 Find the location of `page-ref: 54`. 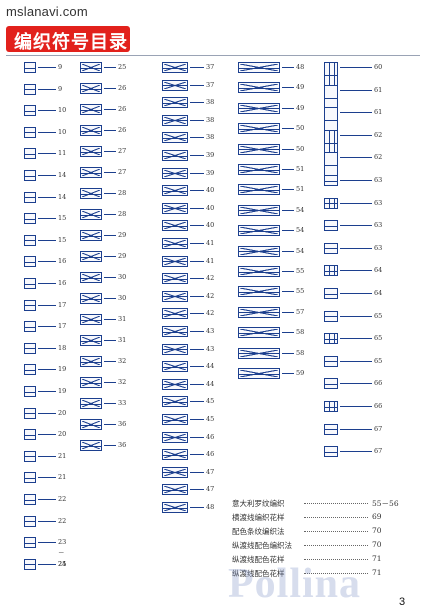

page-ref: 54 is located at coordinates (300, 230).